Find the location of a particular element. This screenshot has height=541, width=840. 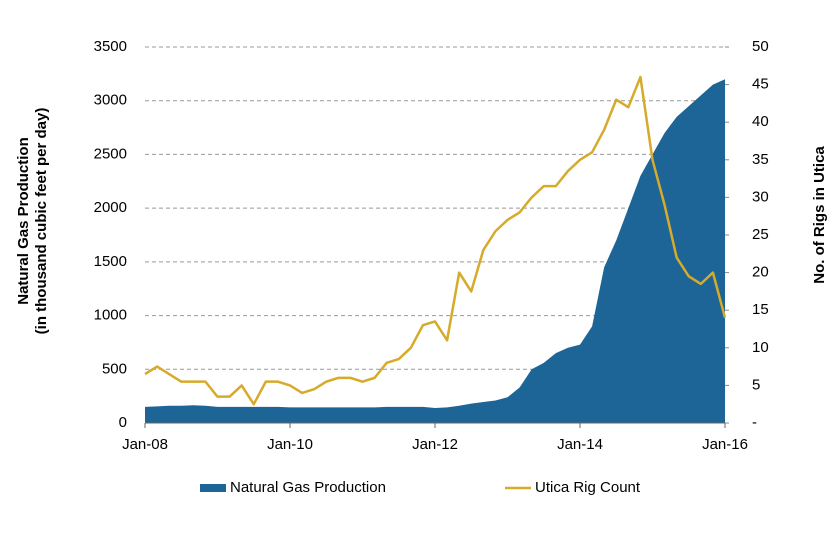

y-tick-label: 3000 is located at coordinates (110, 100).